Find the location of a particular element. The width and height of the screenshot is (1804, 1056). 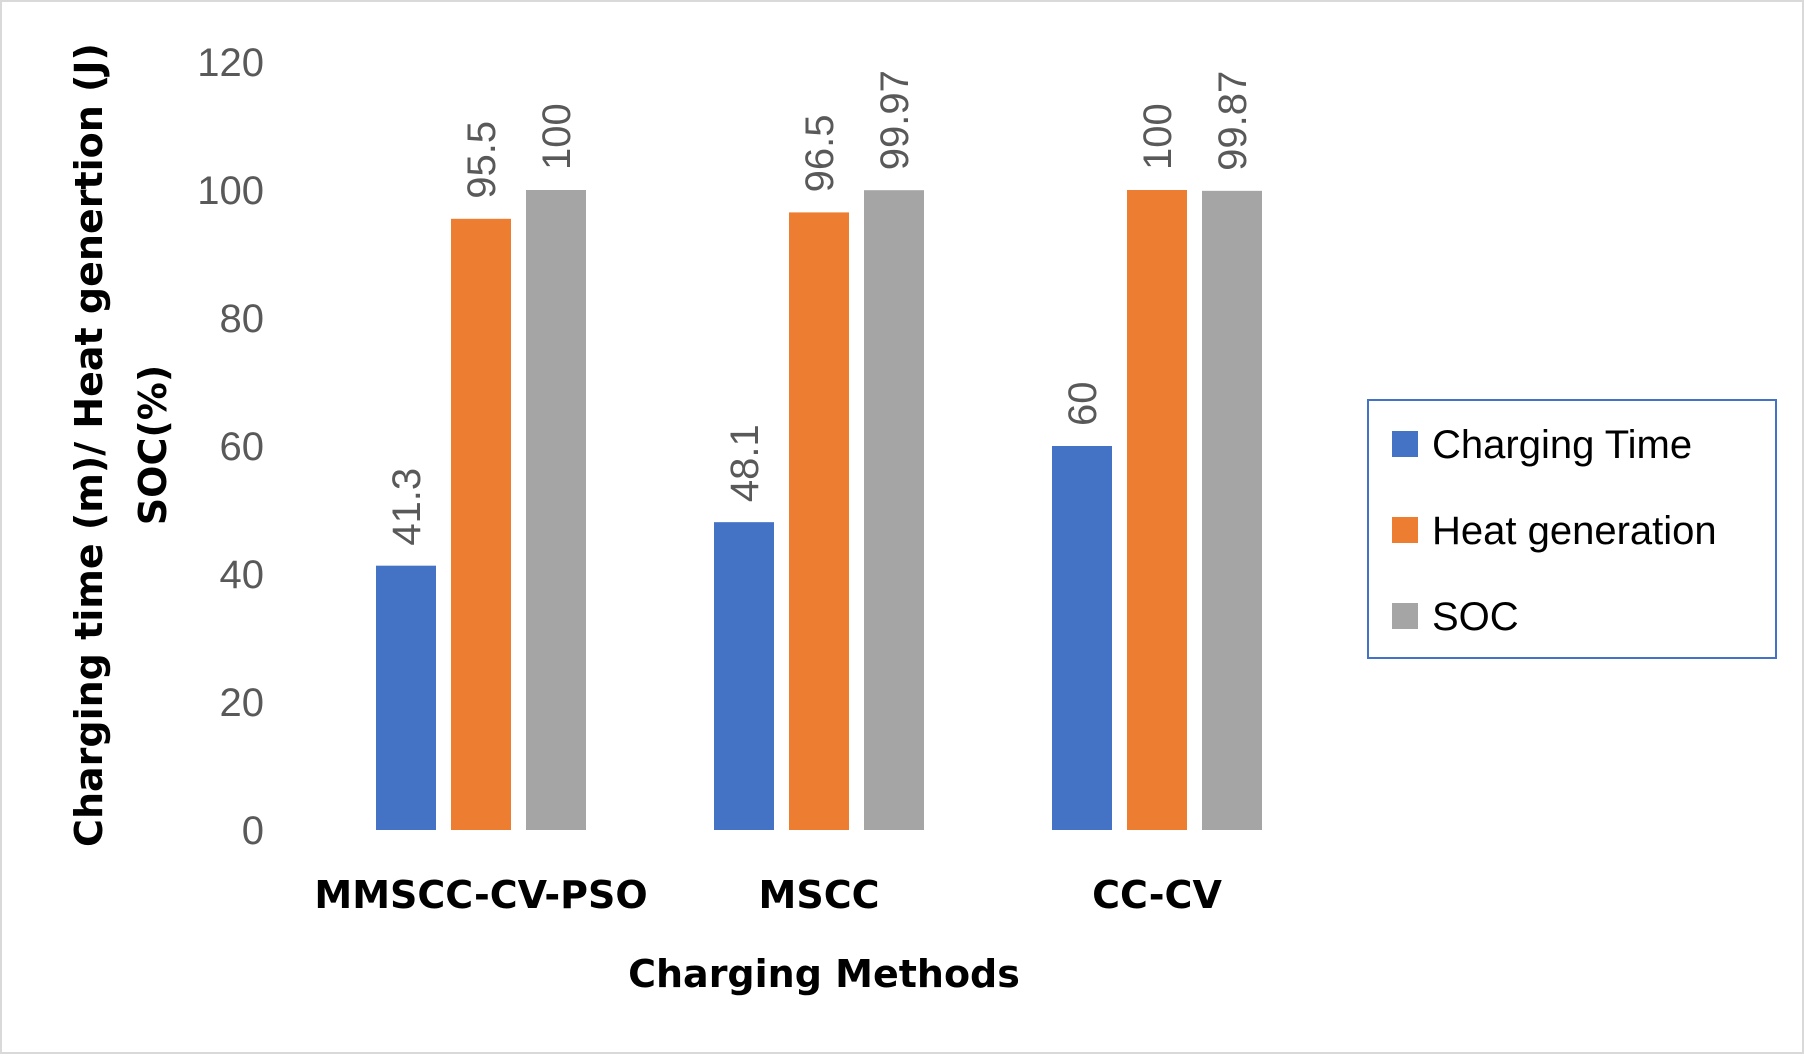

category-label: CC-CV is located at coordinates (1157, 895).